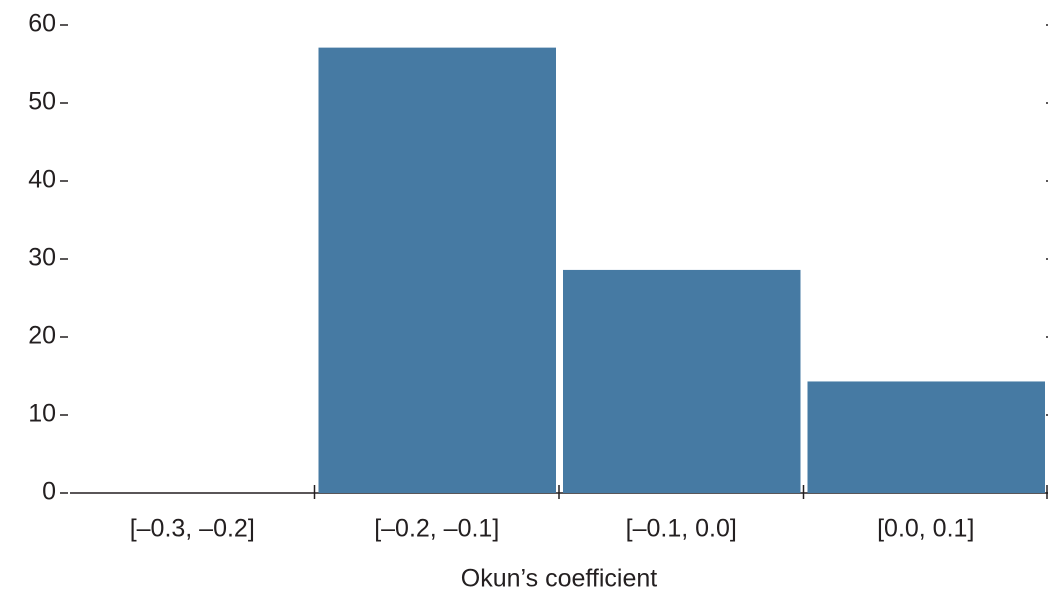  I want to click on y-tick-label: 20, so click(42, 336).